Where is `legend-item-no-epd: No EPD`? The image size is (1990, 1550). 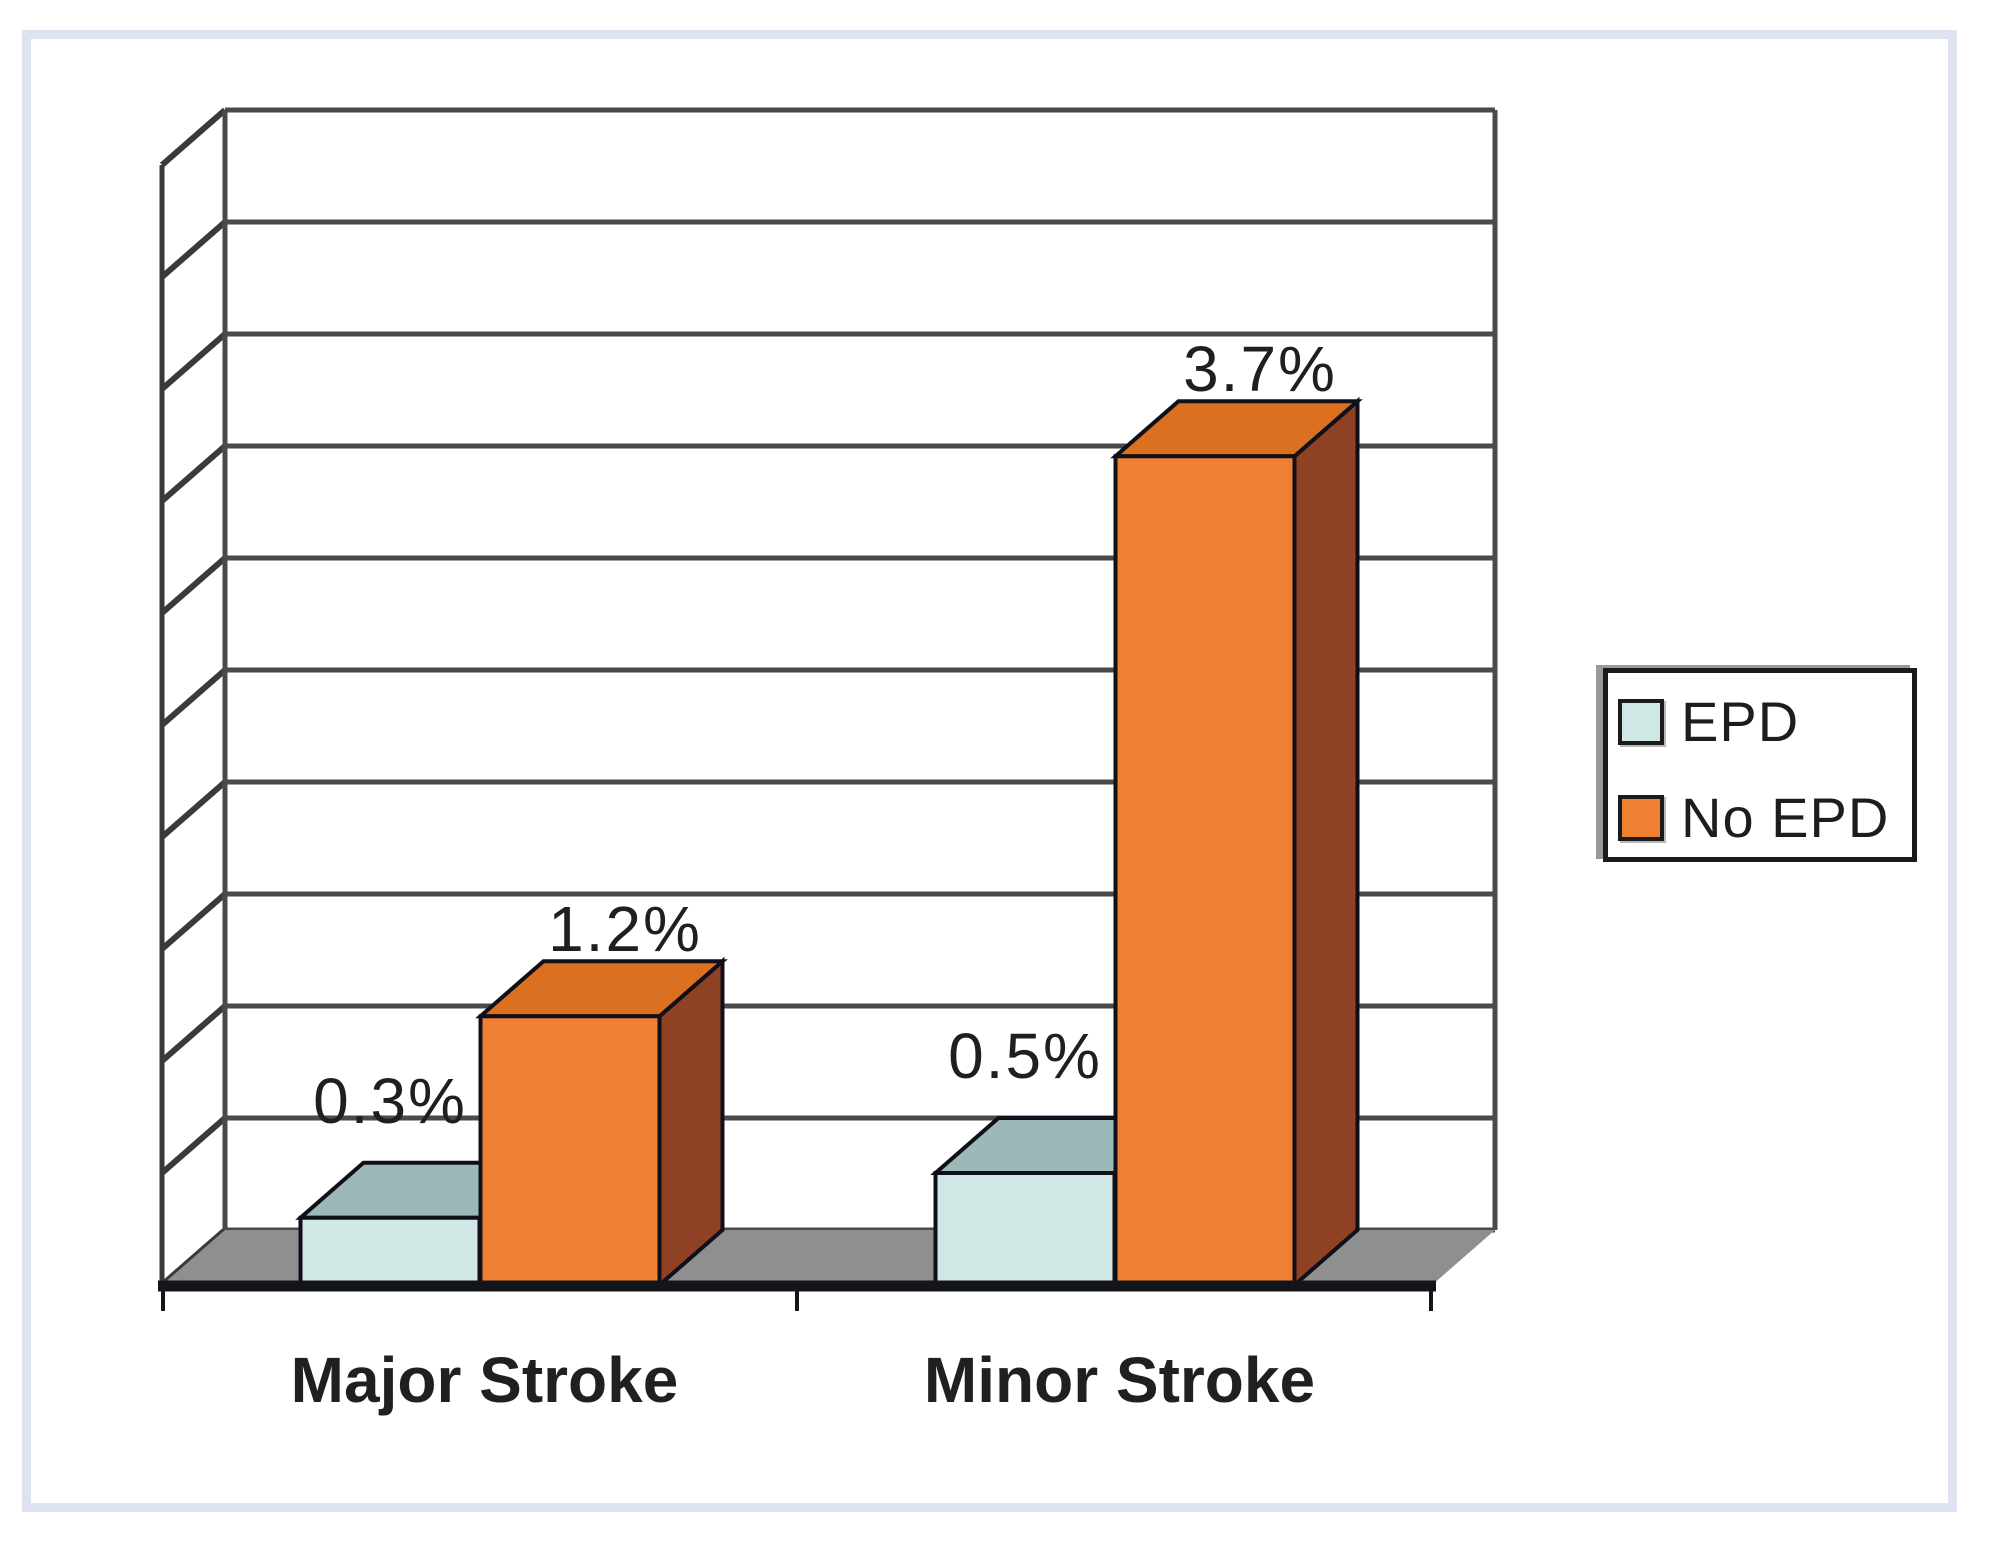
legend-item-no-epd: No EPD is located at coordinates (1765, 817).